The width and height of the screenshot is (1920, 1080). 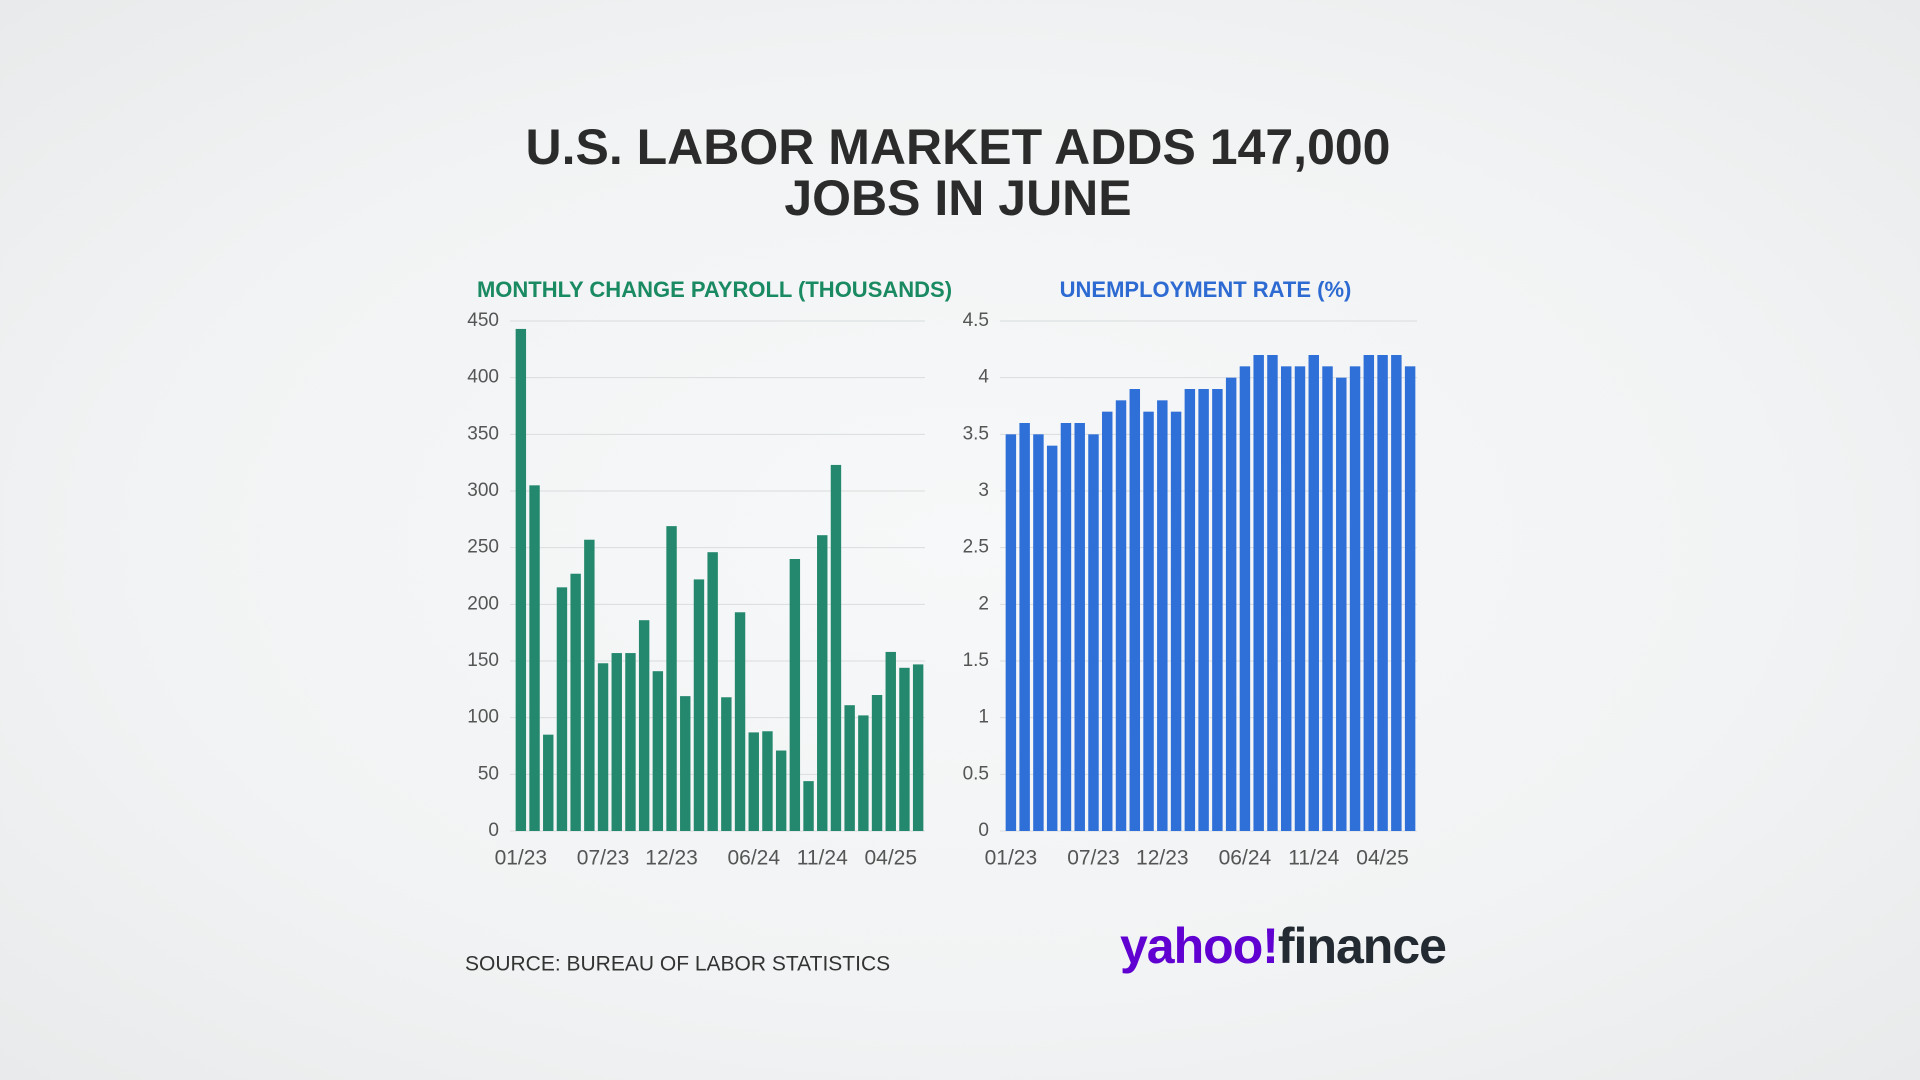 What do you see at coordinates (983, 490) in the screenshot?
I see `y-tick-label: 3` at bounding box center [983, 490].